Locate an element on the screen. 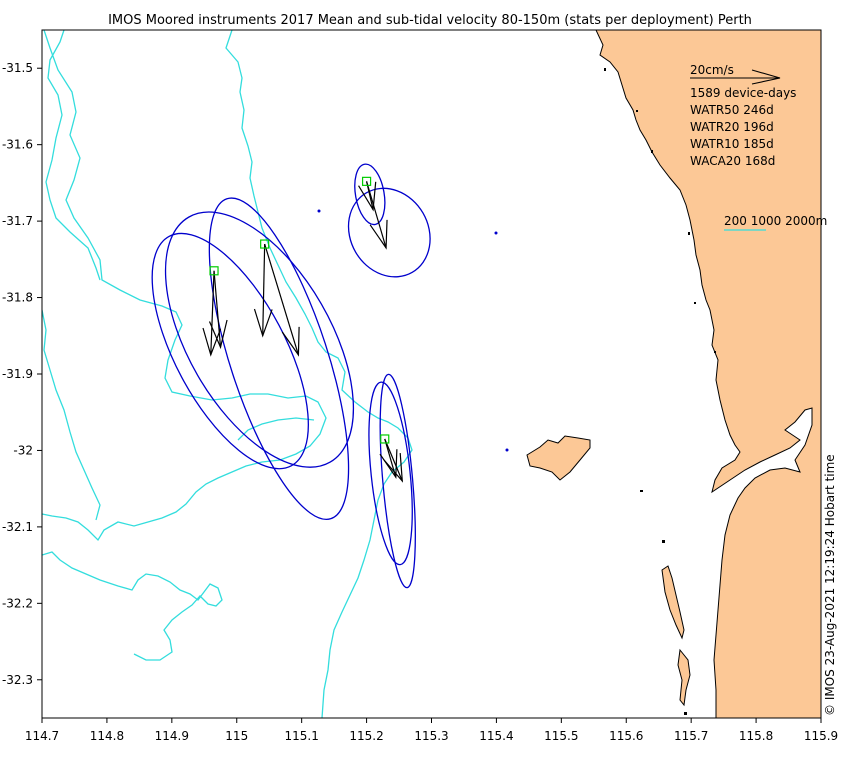 The height and width of the screenshot is (760, 846). velocity-arrows is located at coordinates (303, 332).